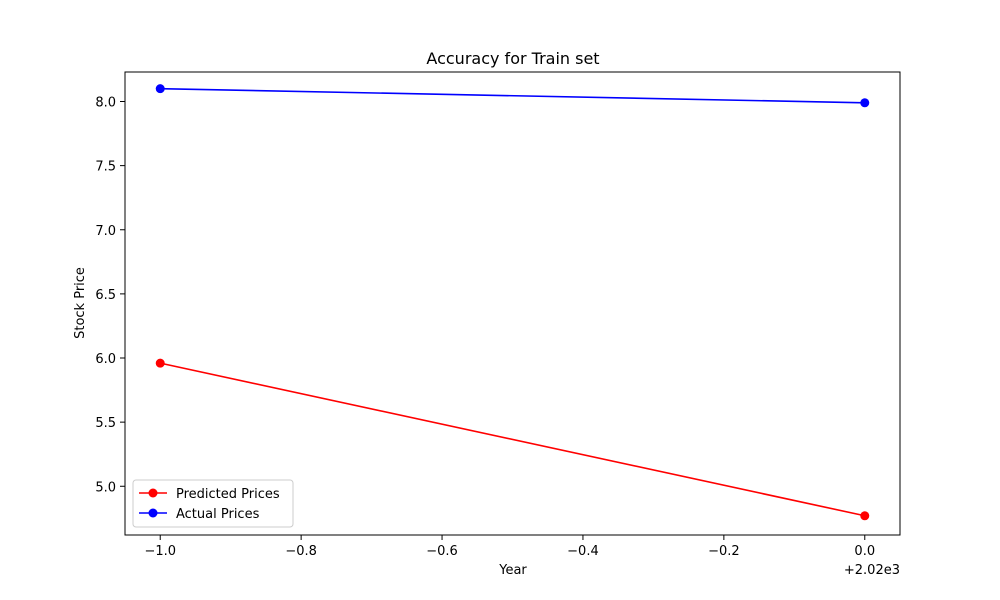  What do you see at coordinates (105, 167) in the screenshot?
I see `y-tick-label: 7.5` at bounding box center [105, 167].